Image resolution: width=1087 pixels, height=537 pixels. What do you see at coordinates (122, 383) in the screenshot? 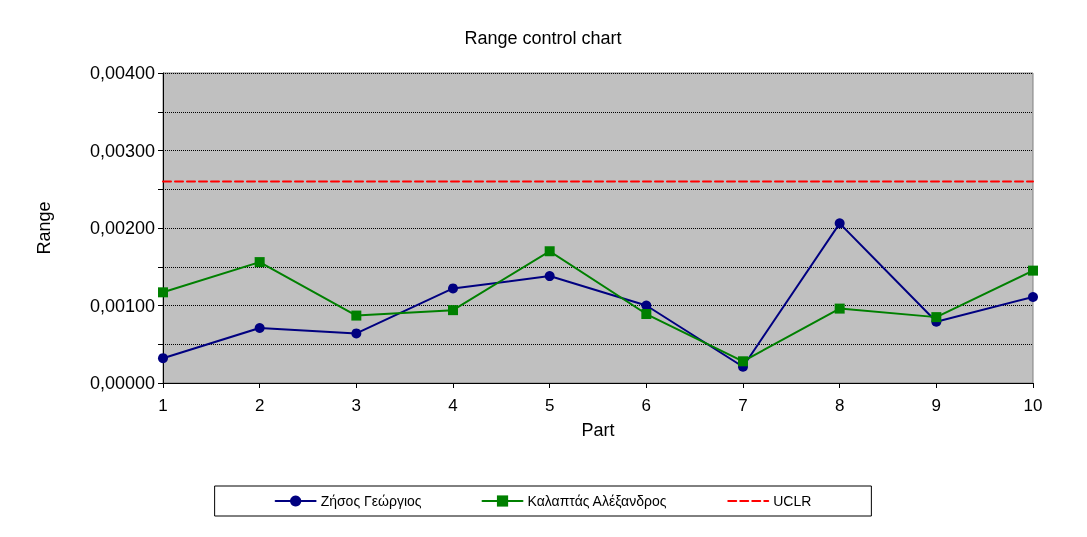
I see `y-tick-label: 0,00000` at bounding box center [122, 383].